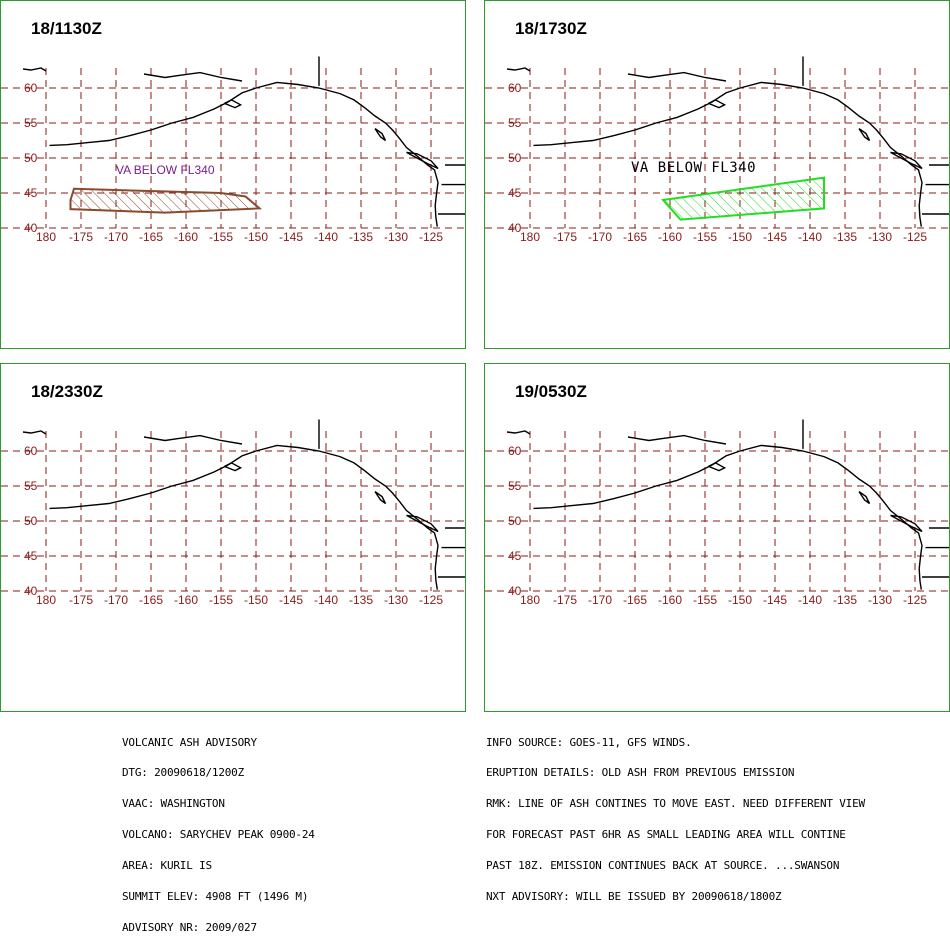  I want to click on advisory-line: VAAC: WASHINGTON, so click(173, 804).